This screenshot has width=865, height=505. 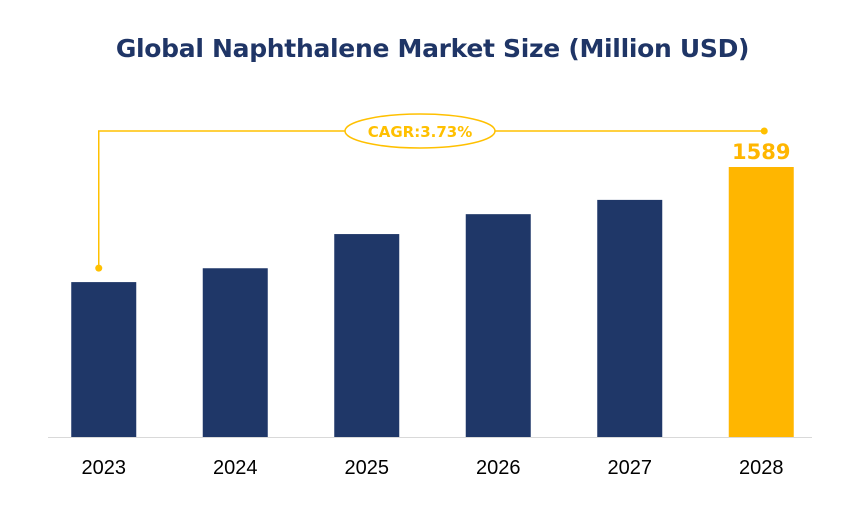 I want to click on bar-2027, so click(x=630, y=318).